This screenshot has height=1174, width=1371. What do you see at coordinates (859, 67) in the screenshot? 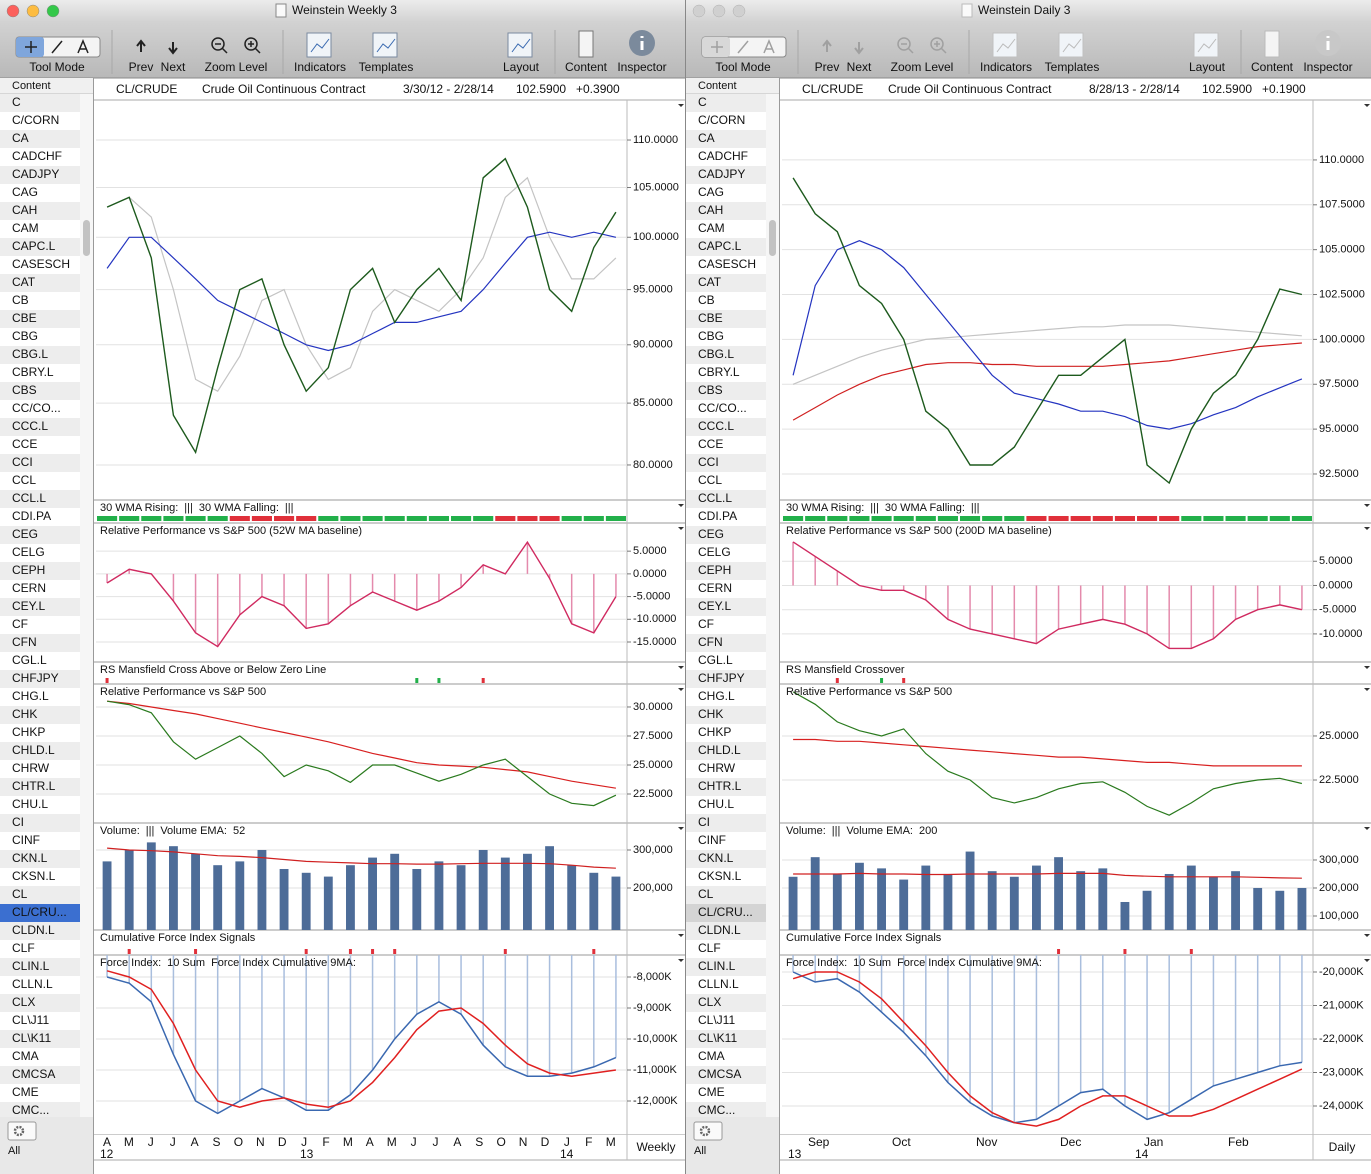
I see `toolbar-label: Next` at bounding box center [859, 67].